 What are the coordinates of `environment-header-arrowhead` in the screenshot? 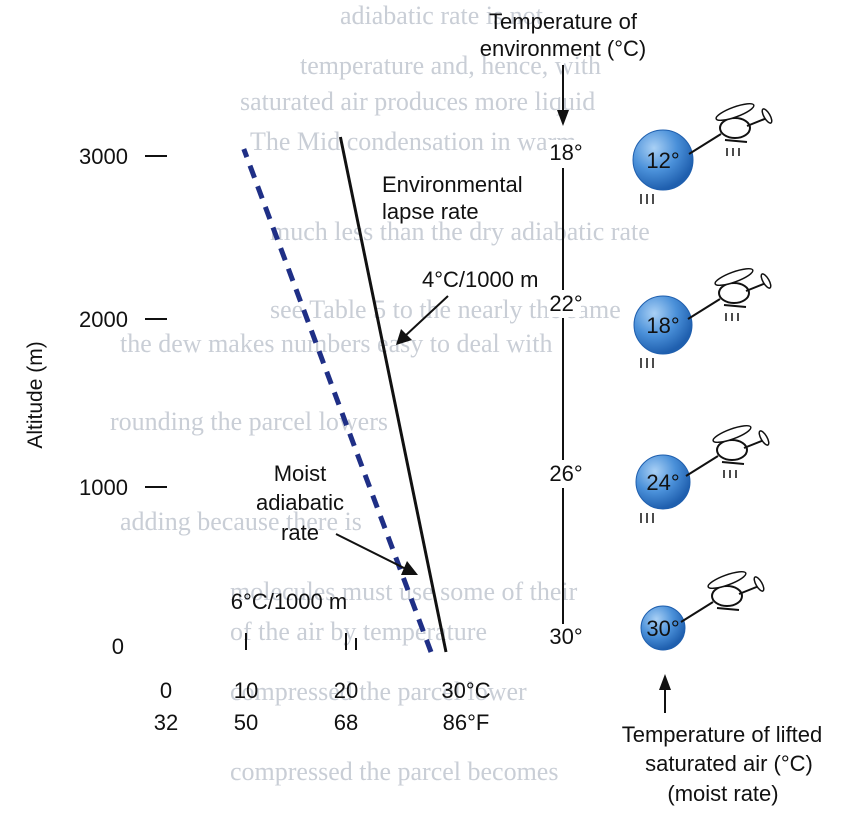 It's located at (563, 118).